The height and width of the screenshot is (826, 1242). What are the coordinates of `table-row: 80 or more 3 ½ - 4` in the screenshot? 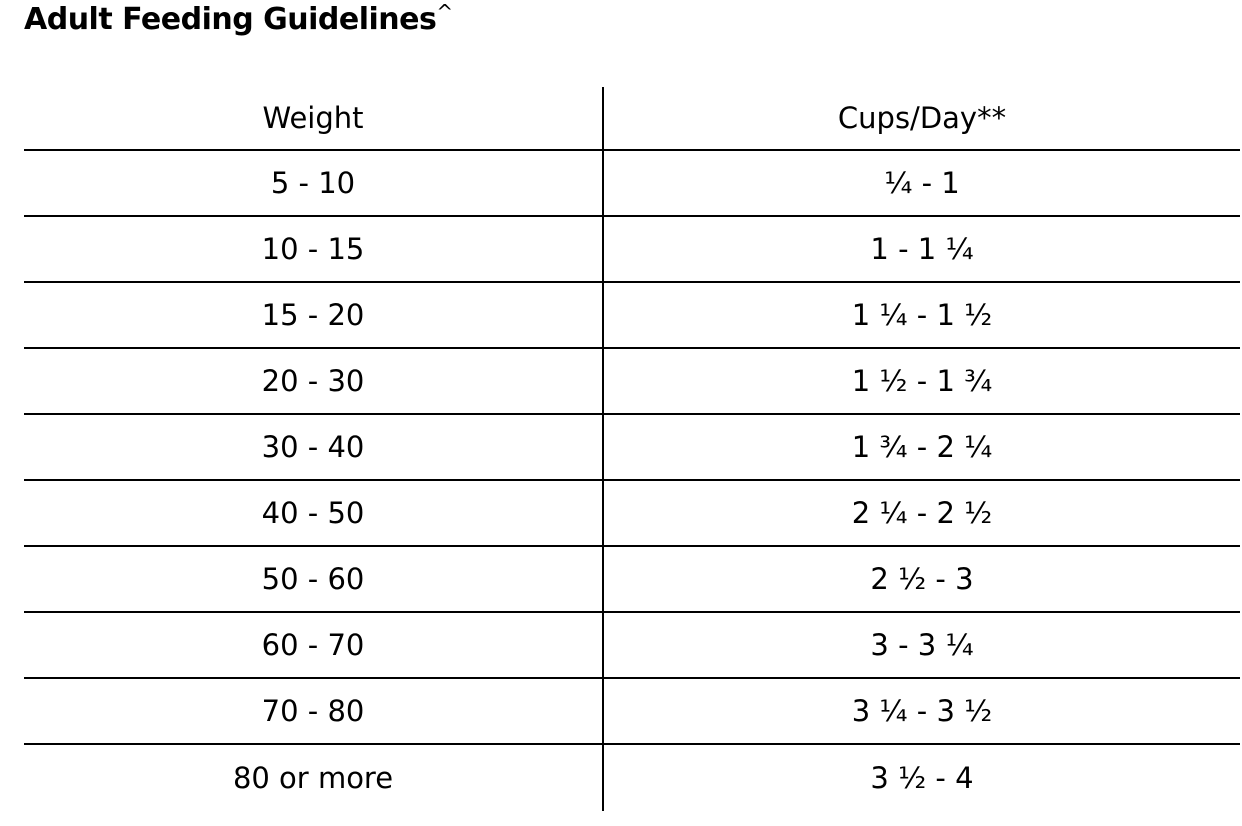 It's located at (632, 778).